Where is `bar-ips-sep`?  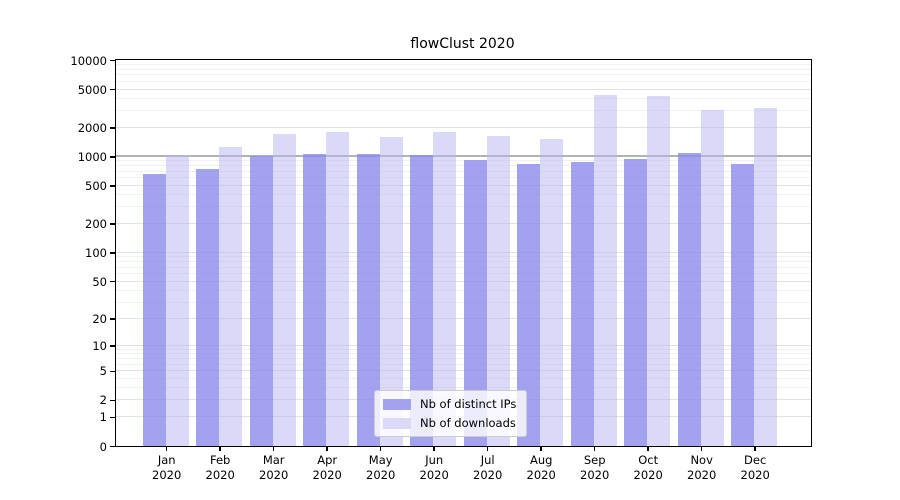
bar-ips-sep is located at coordinates (582, 304).